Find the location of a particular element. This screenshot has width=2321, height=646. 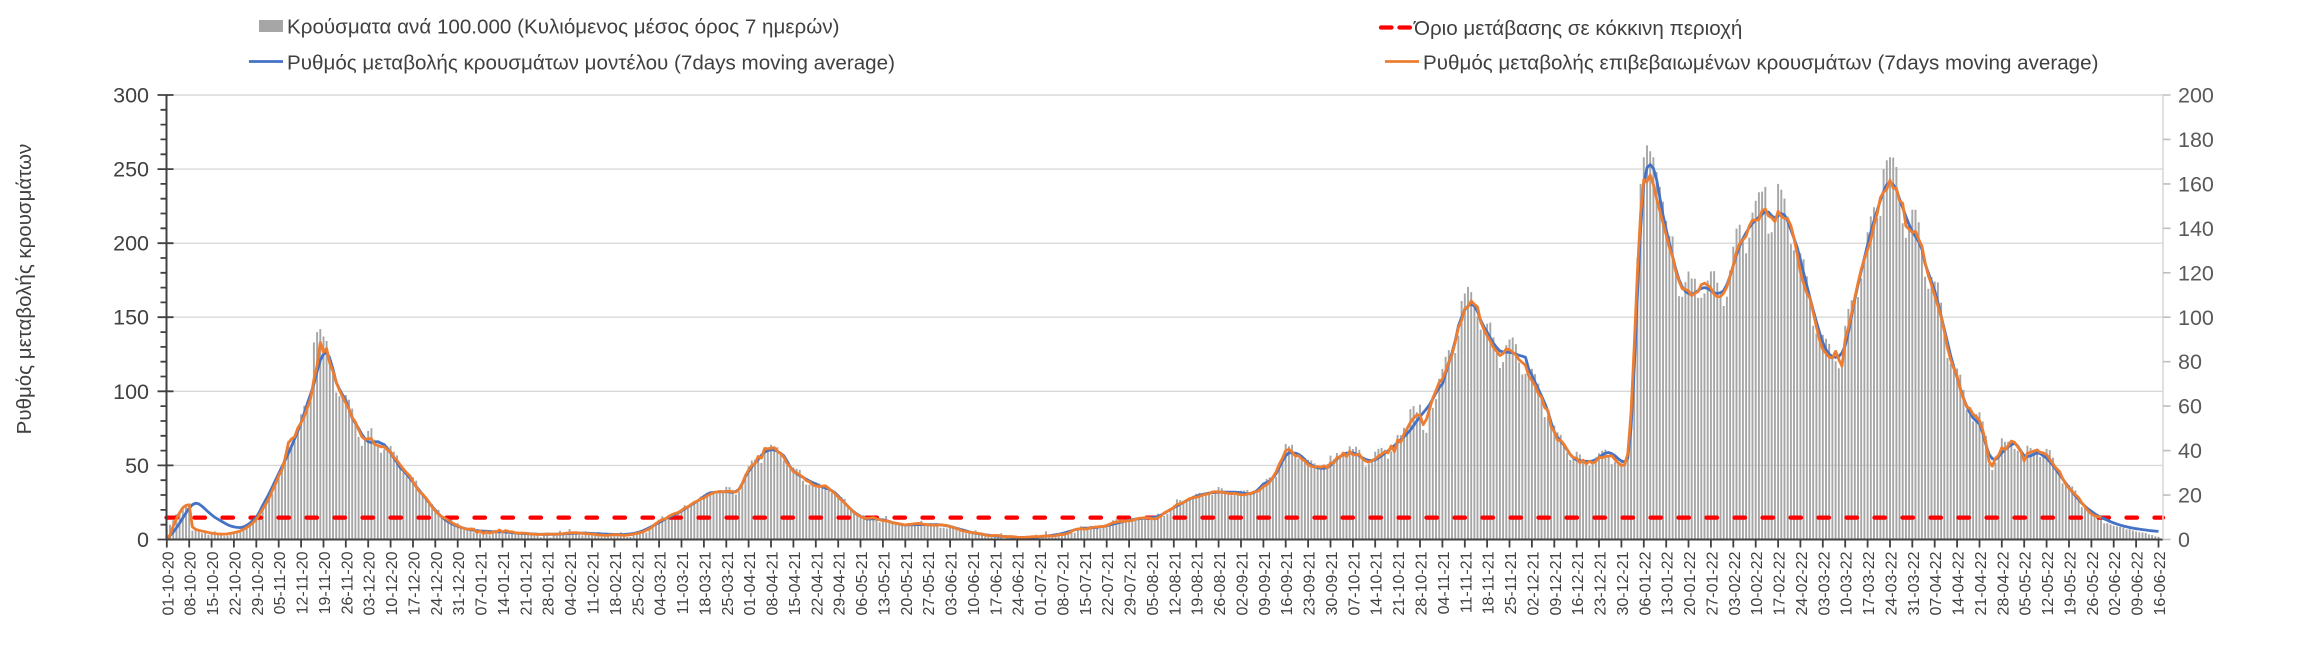

svg-text: 50 is located at coordinates (137, 466).